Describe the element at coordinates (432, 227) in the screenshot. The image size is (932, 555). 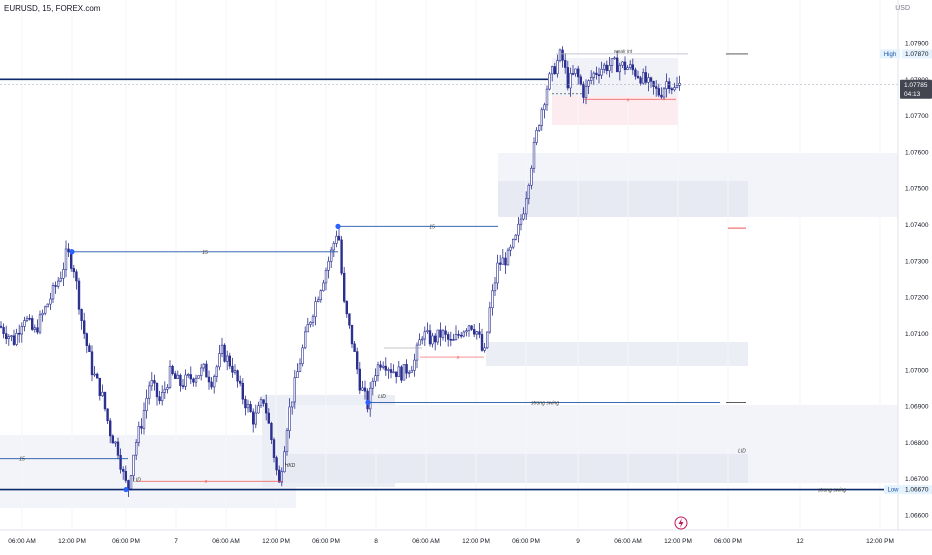
I see `swing-15-mid-label: 15` at that location.